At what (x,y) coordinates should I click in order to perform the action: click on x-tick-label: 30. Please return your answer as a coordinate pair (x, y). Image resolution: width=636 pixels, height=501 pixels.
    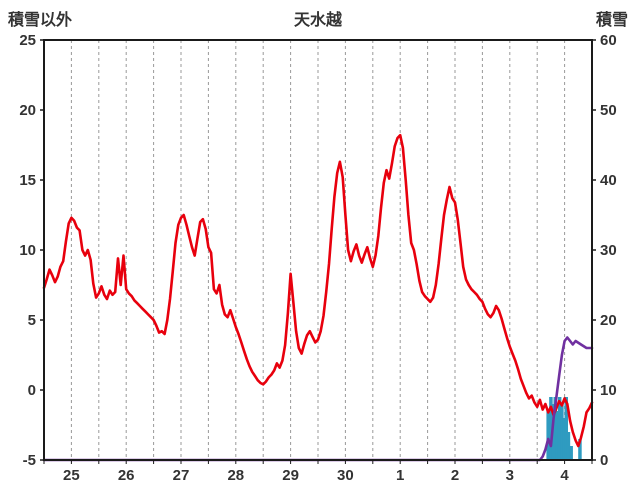
    Looking at the image, I should click on (345, 475).